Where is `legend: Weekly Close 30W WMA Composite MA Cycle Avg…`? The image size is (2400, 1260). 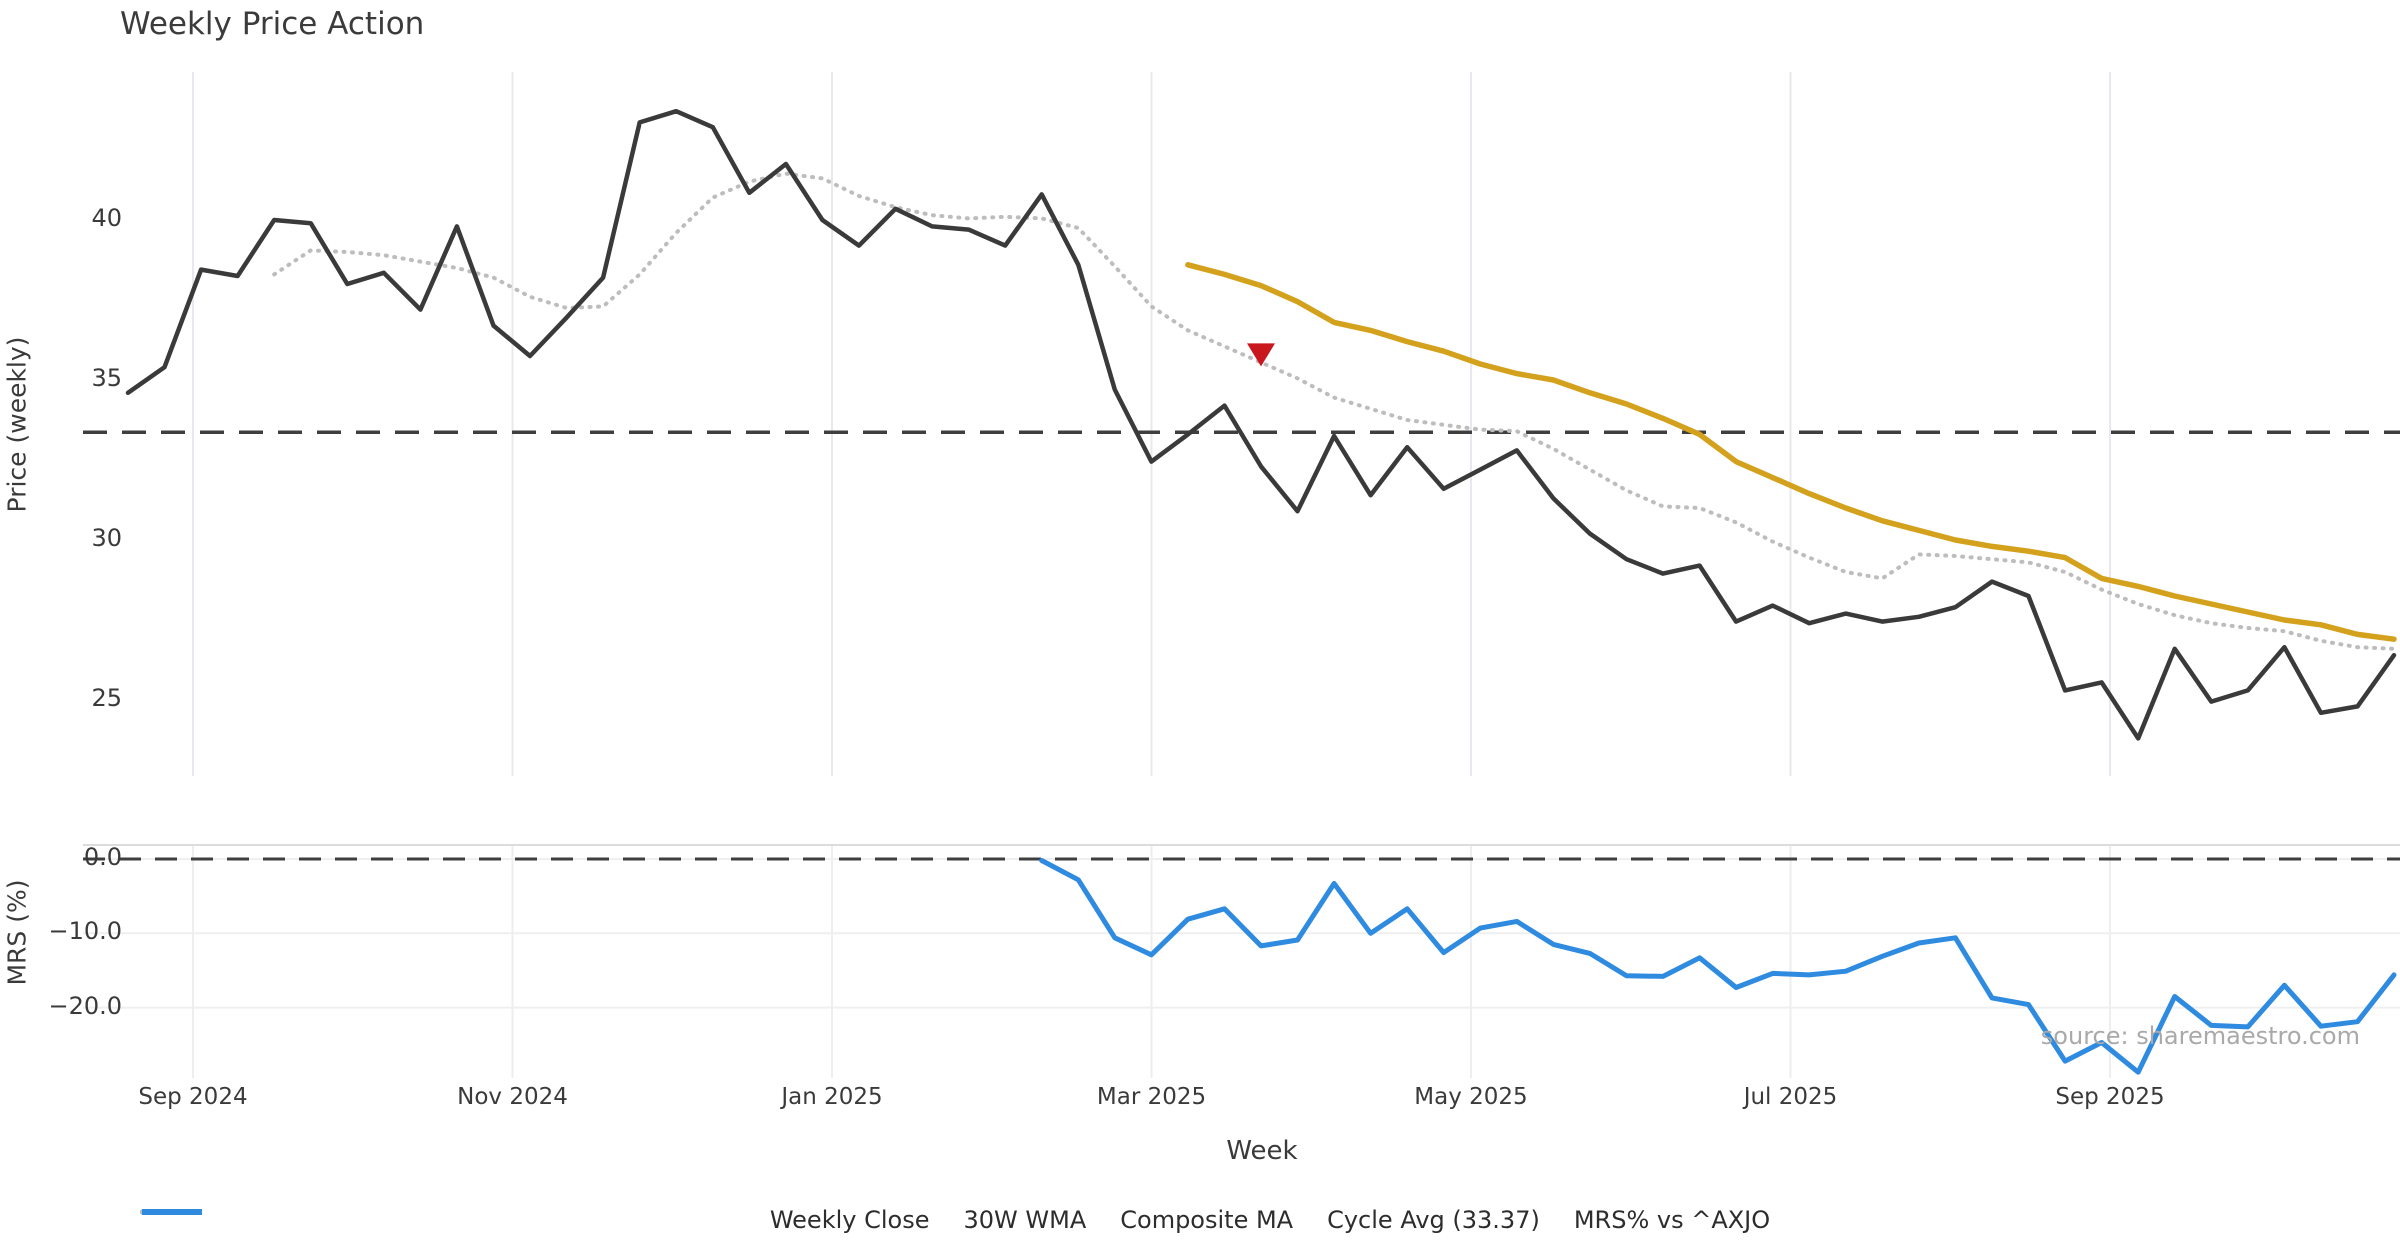 legend: Weekly Close 30W WMA Composite MA Cycle Avg… is located at coordinates (1270, 1220).